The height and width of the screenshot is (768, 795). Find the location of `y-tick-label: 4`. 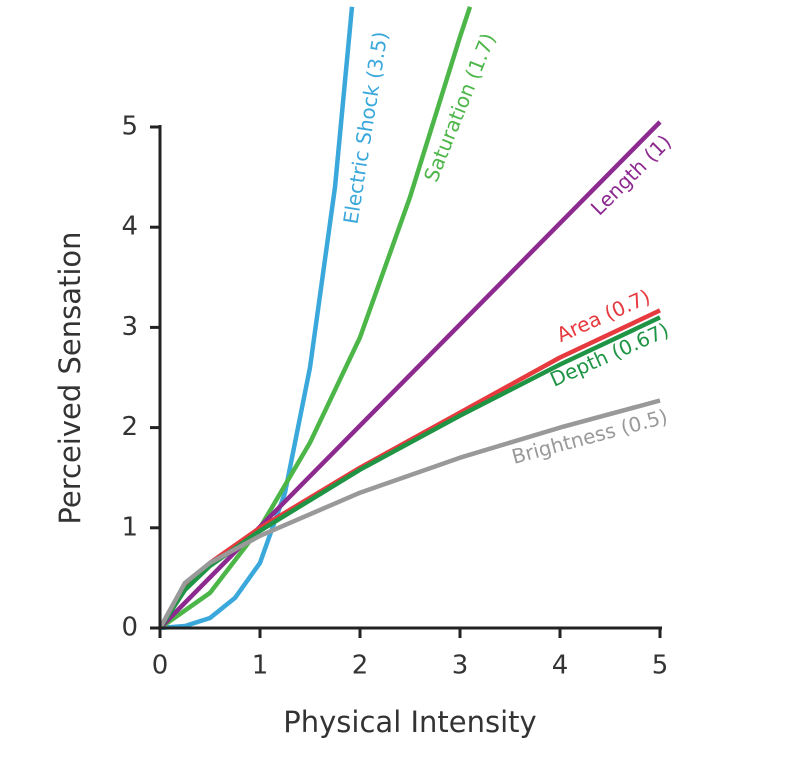

y-tick-label: 4 is located at coordinates (129, 227).